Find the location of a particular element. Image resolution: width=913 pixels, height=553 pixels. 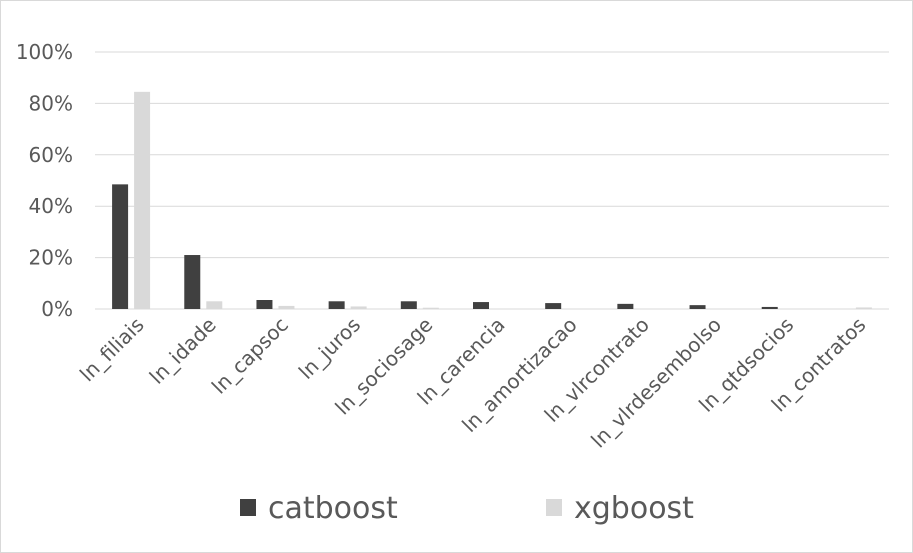

x-tick-label: ln_idade is located at coordinates (183, 351).